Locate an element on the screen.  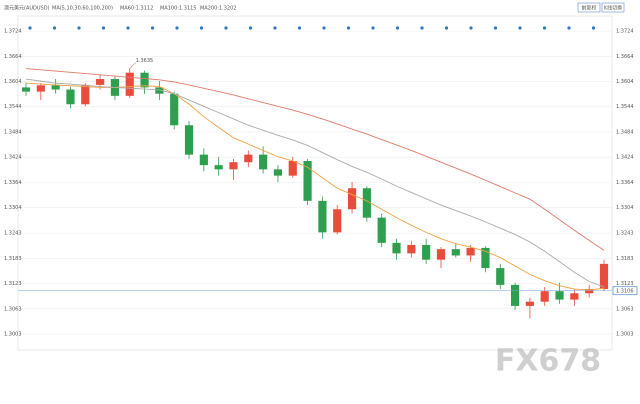
button-label: 前复权 is located at coordinates (588, 8).